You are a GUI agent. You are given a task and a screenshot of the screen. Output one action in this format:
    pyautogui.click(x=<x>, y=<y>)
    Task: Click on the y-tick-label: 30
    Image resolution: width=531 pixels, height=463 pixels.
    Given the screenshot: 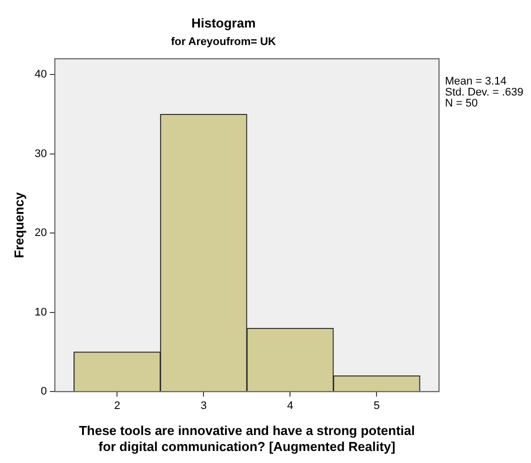 What is the action you would take?
    pyautogui.click(x=40, y=154)
    